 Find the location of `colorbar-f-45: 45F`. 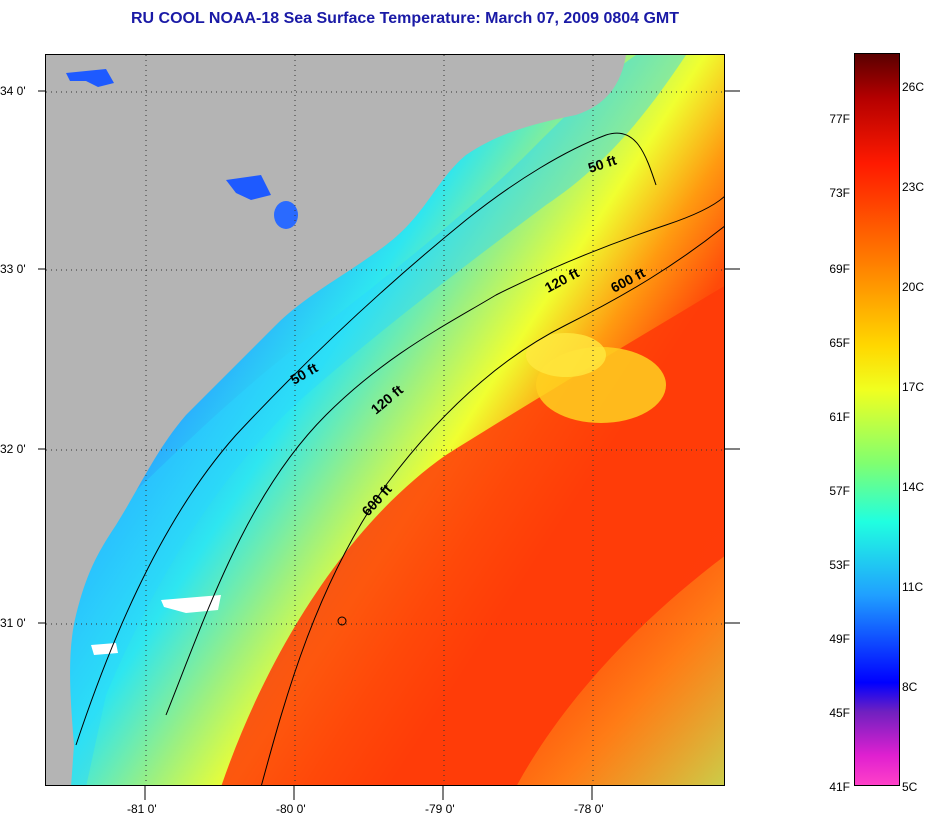

colorbar-f-45: 45F is located at coordinates (839, 713).